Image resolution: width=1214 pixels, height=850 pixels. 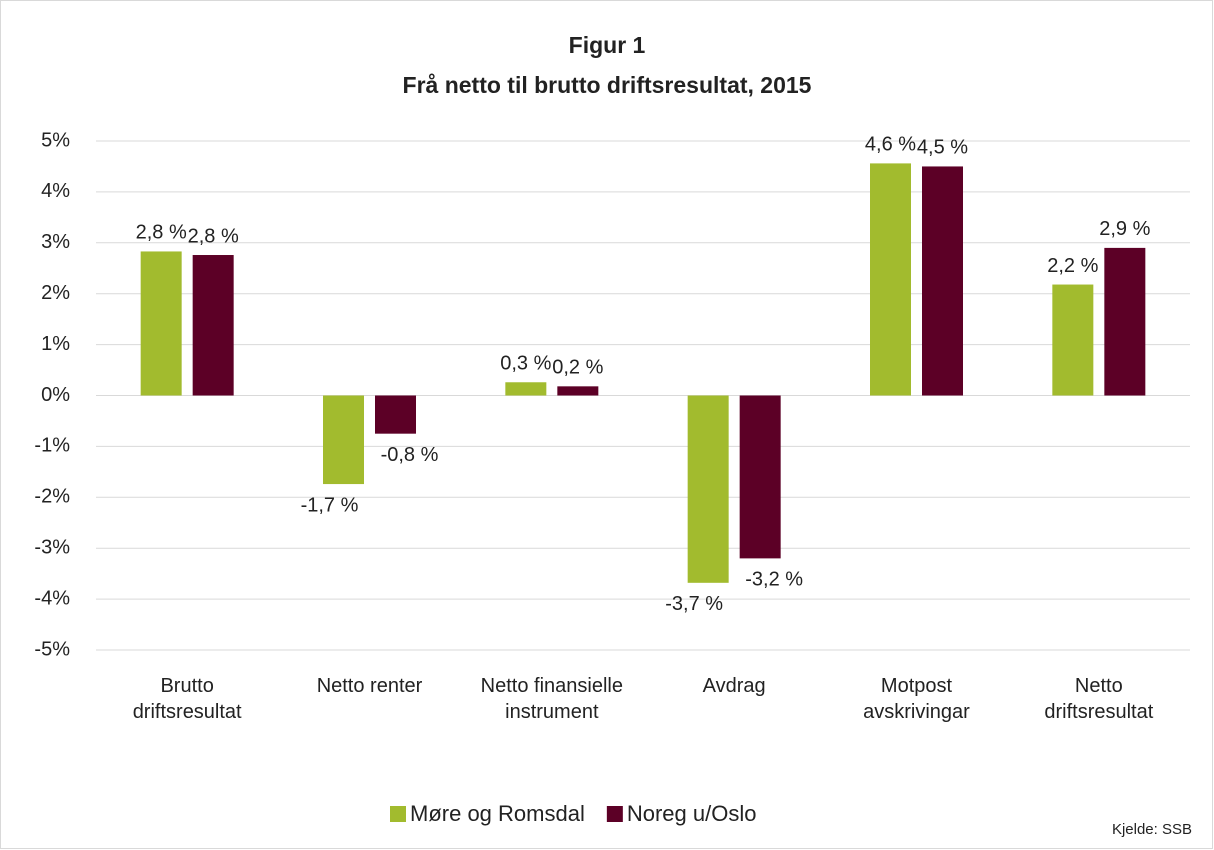 I want to click on y-tick-label: -5%, so click(x=52, y=649).